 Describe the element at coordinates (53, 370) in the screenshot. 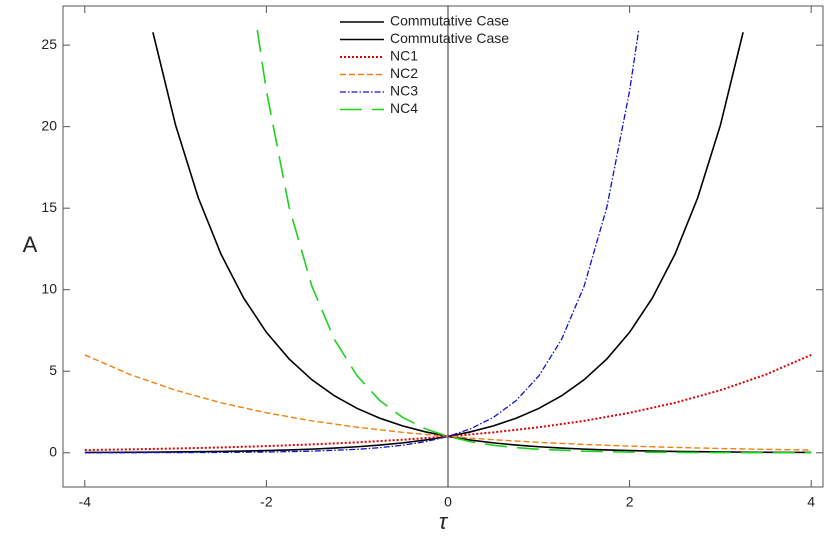

I see `y-tick-label: 5` at that location.